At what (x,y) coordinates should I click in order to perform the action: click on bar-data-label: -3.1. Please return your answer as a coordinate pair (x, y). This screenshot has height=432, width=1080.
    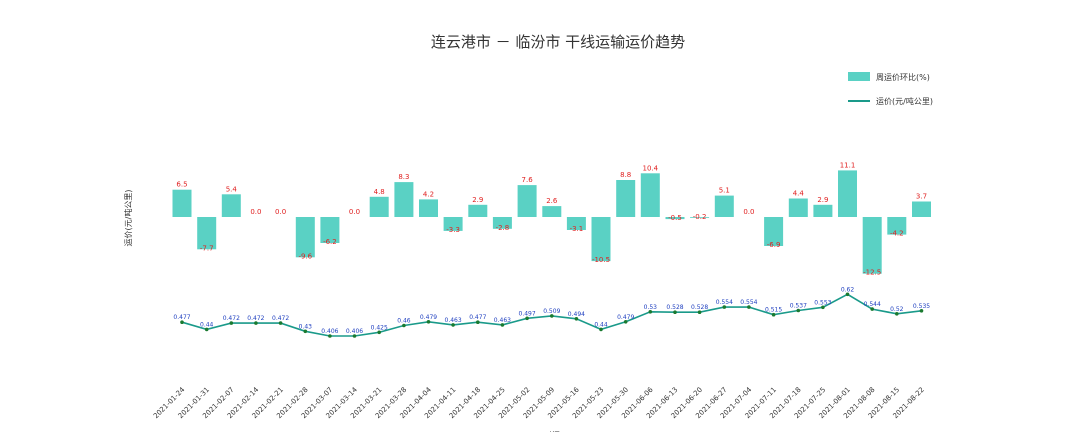
    Looking at the image, I should click on (577, 229).